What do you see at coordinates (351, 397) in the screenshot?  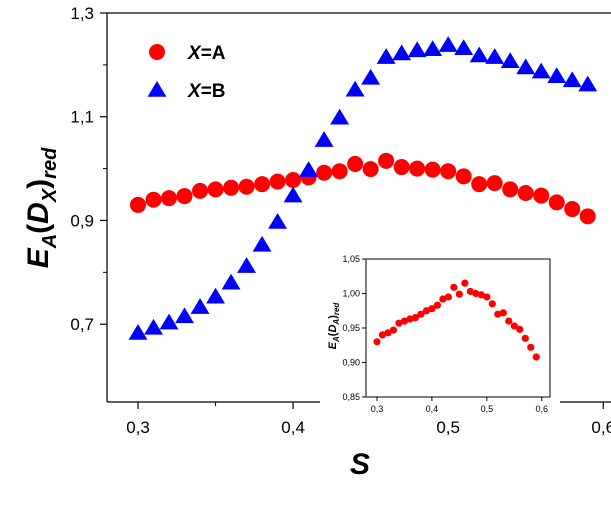 I see `inset-y-tick-label: 0,85` at bounding box center [351, 397].